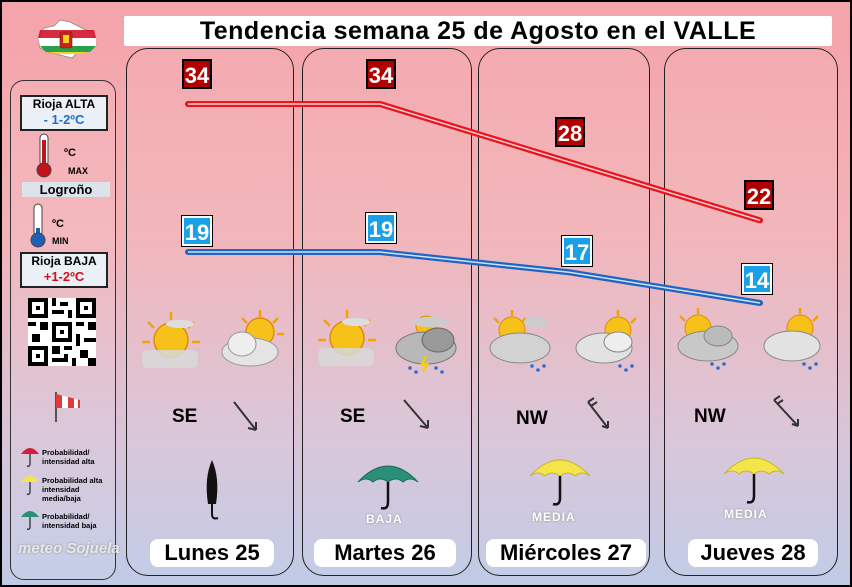 Image resolution: width=852 pixels, height=587 pixels. What do you see at coordinates (69, 521) in the screenshot?
I see `legend-prob-low: Probabilidad/ intensidad baja` at bounding box center [69, 521].